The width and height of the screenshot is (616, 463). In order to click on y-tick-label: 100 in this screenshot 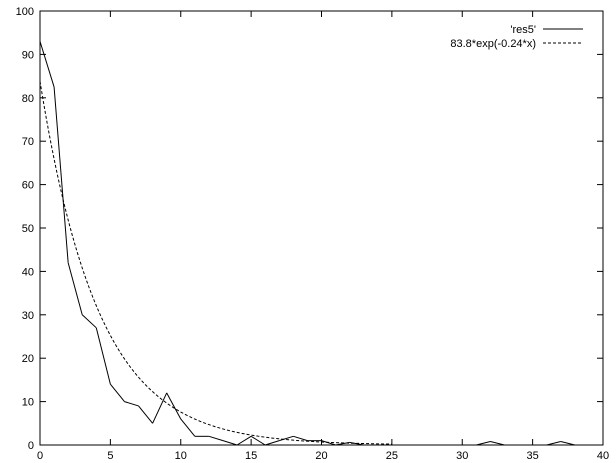, I will do `click(25, 12)`.